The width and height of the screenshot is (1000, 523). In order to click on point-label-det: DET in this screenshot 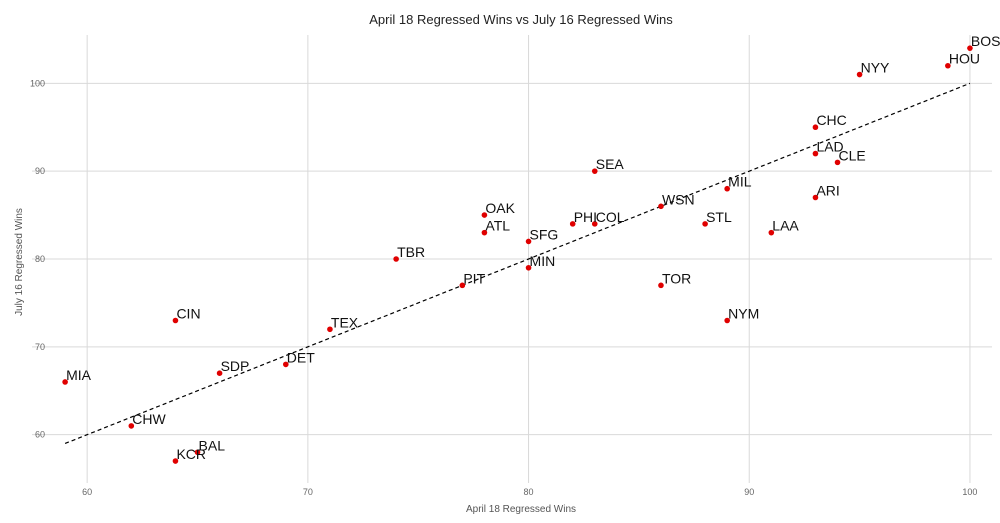, I will do `click(301, 357)`.